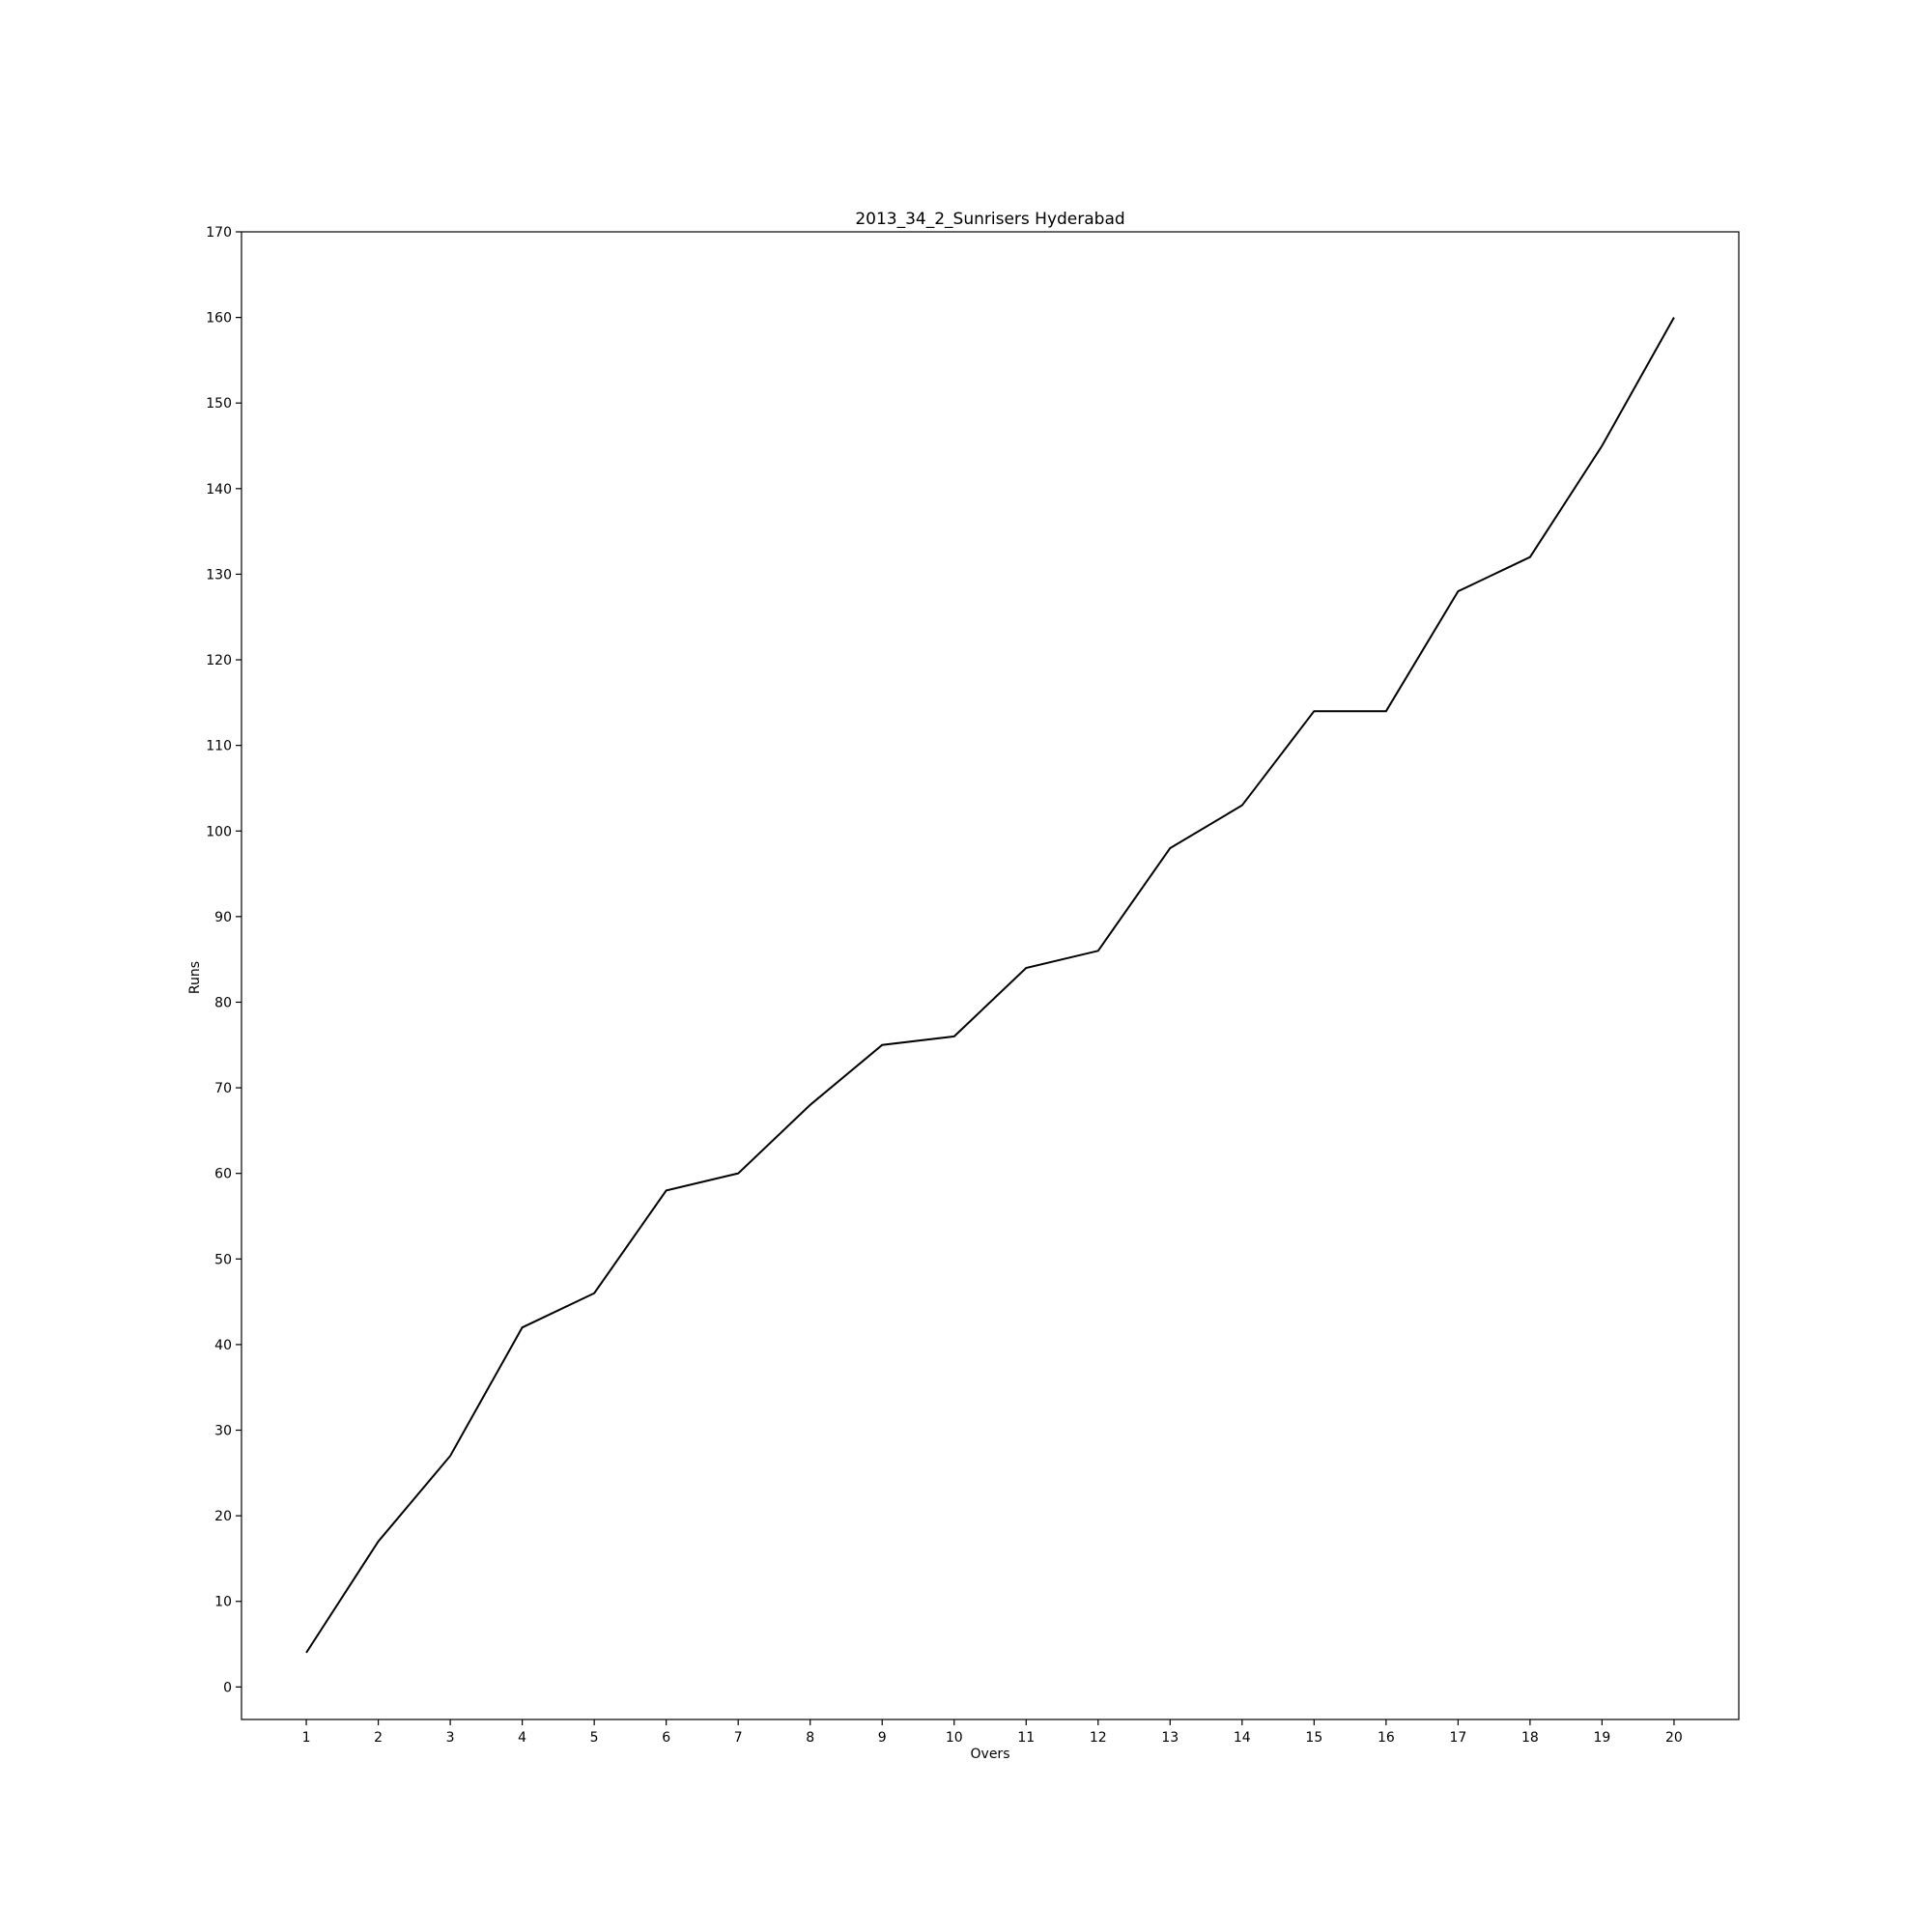 Image resolution: width=1932 pixels, height=1932 pixels. What do you see at coordinates (522, 1738) in the screenshot?
I see `x-tick-label: 4` at bounding box center [522, 1738].